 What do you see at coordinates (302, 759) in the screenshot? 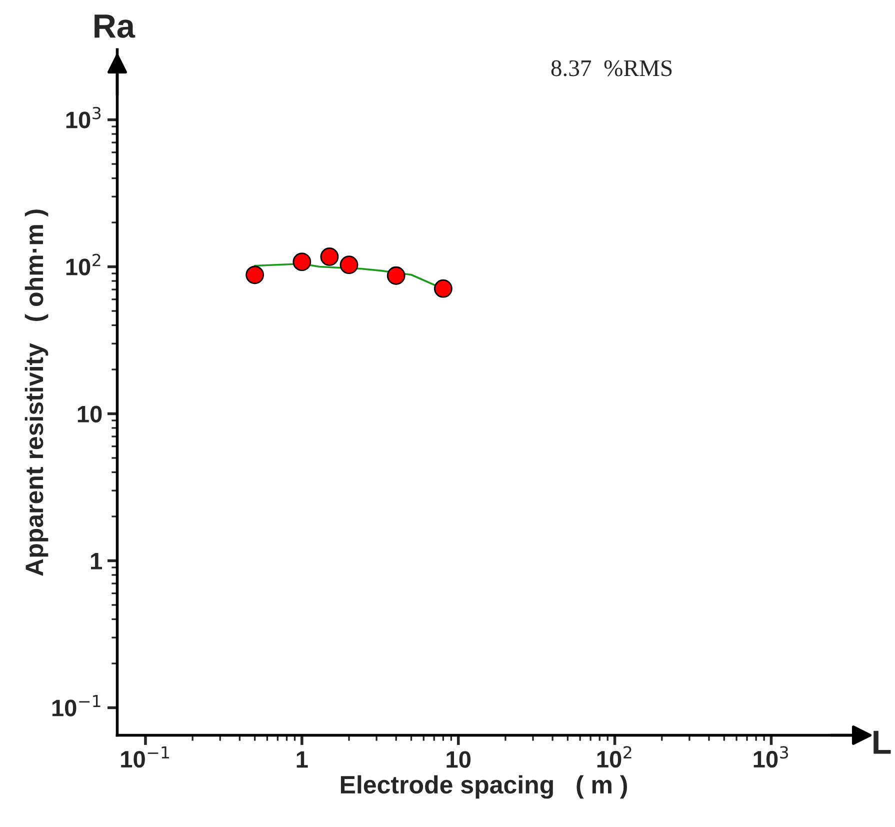
I see `x-tick-label: 1` at bounding box center [302, 759].